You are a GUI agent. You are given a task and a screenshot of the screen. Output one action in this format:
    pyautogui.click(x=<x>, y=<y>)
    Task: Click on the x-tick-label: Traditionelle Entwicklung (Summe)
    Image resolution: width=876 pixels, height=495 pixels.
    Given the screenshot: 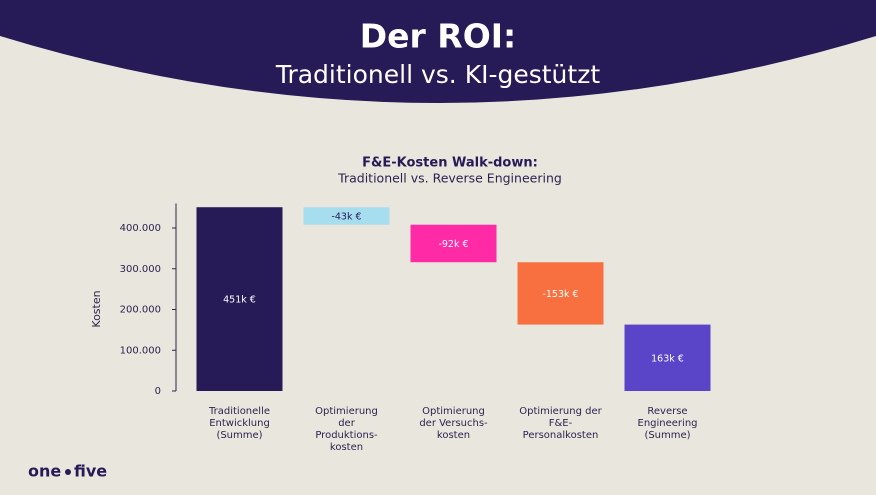 What is the action you would take?
    pyautogui.click(x=239, y=423)
    